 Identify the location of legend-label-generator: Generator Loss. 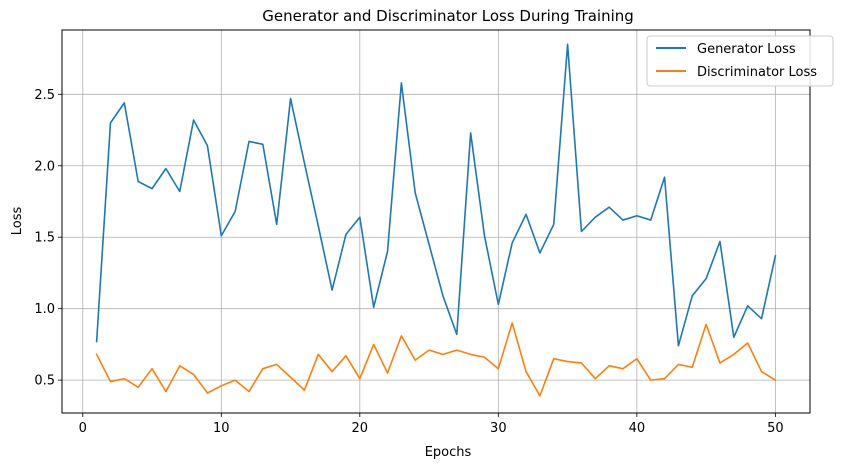
(746, 49).